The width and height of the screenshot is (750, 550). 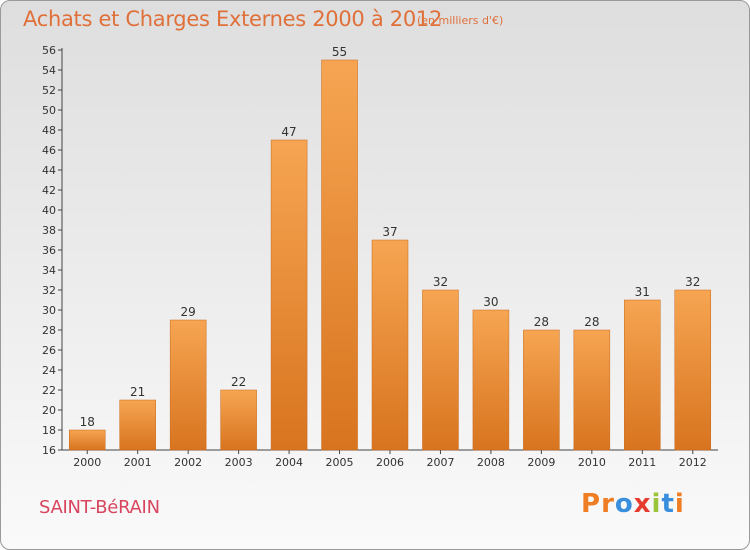 I want to click on bar-value-label: 55, so click(x=339, y=52).